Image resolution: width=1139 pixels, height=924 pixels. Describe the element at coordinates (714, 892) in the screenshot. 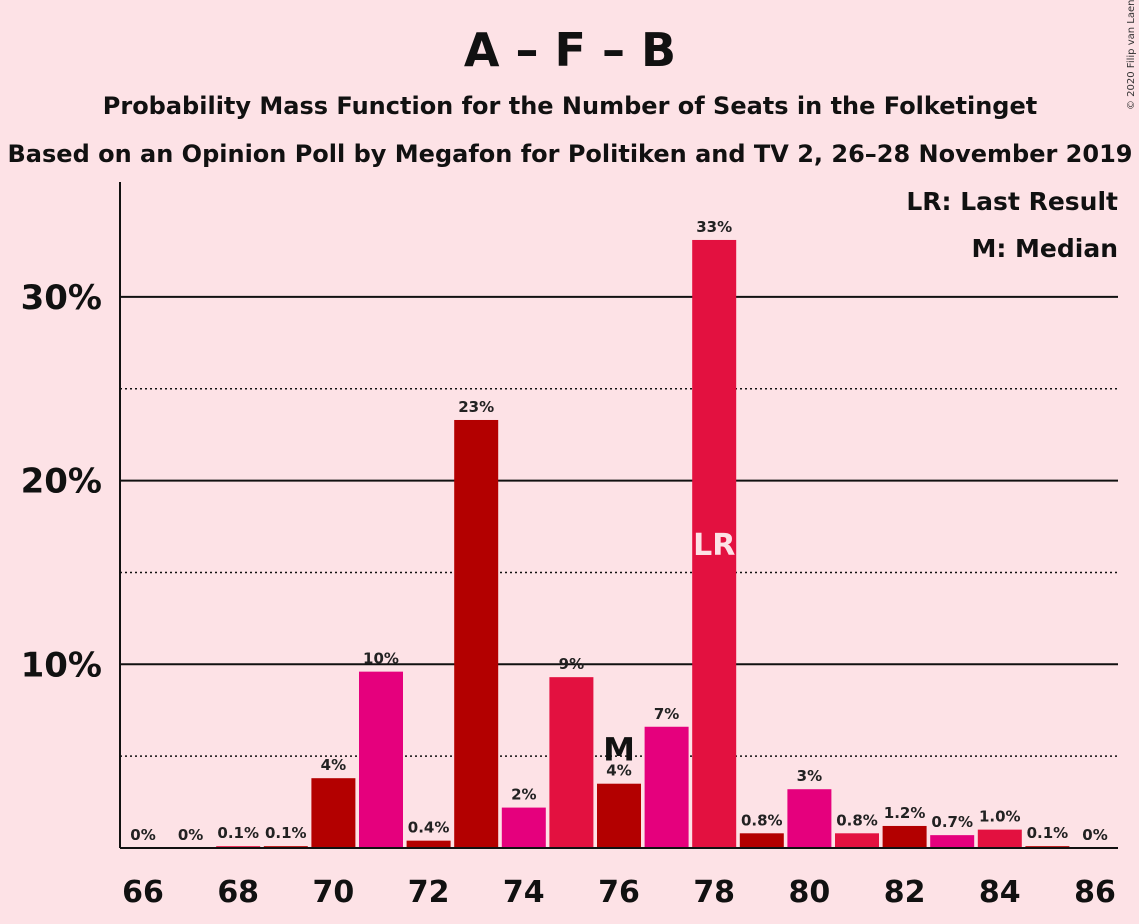

I see `x-tick-78: 78` at that location.